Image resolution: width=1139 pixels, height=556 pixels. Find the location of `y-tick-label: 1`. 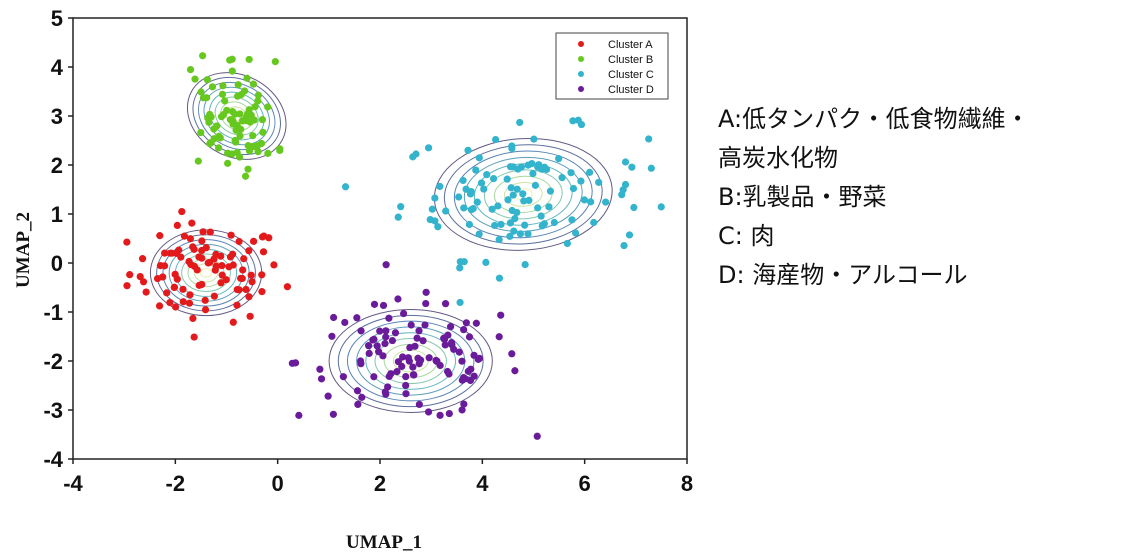

y-tick-label: 1 is located at coordinates (57, 214).